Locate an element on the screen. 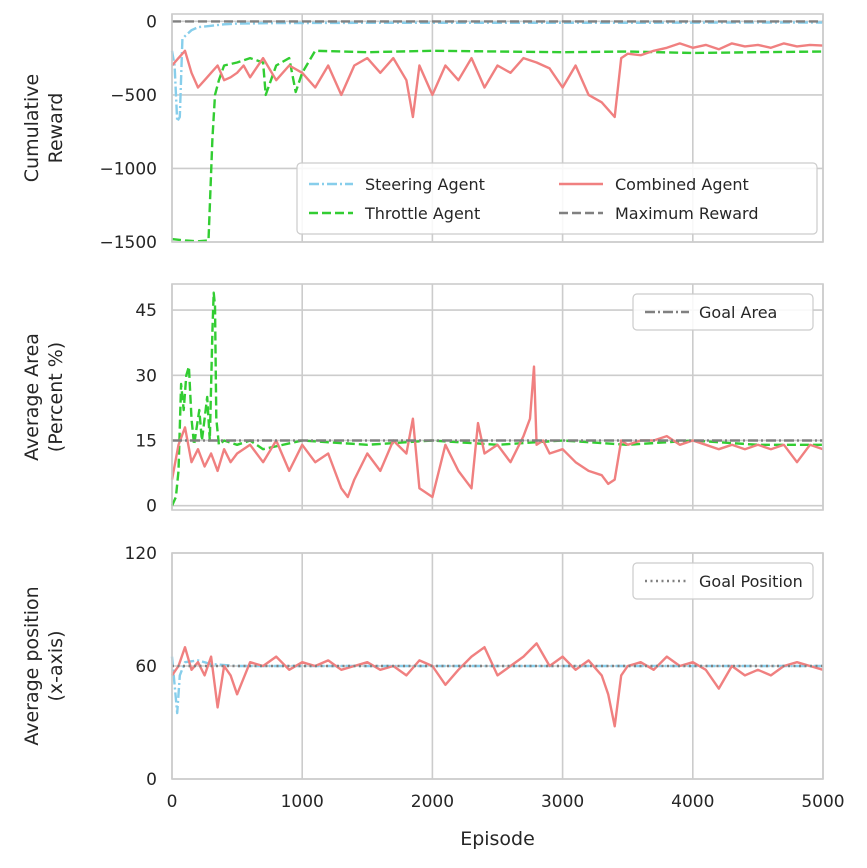 The height and width of the screenshot is (868, 867). y-tick-label: 30 is located at coordinates (146, 376).